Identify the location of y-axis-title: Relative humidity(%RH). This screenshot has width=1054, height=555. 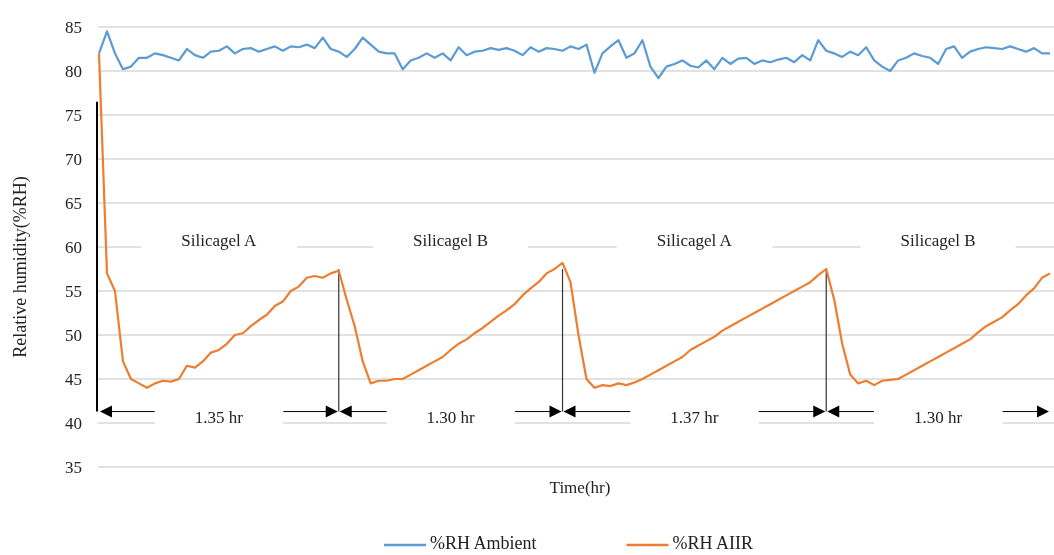
(20, 267).